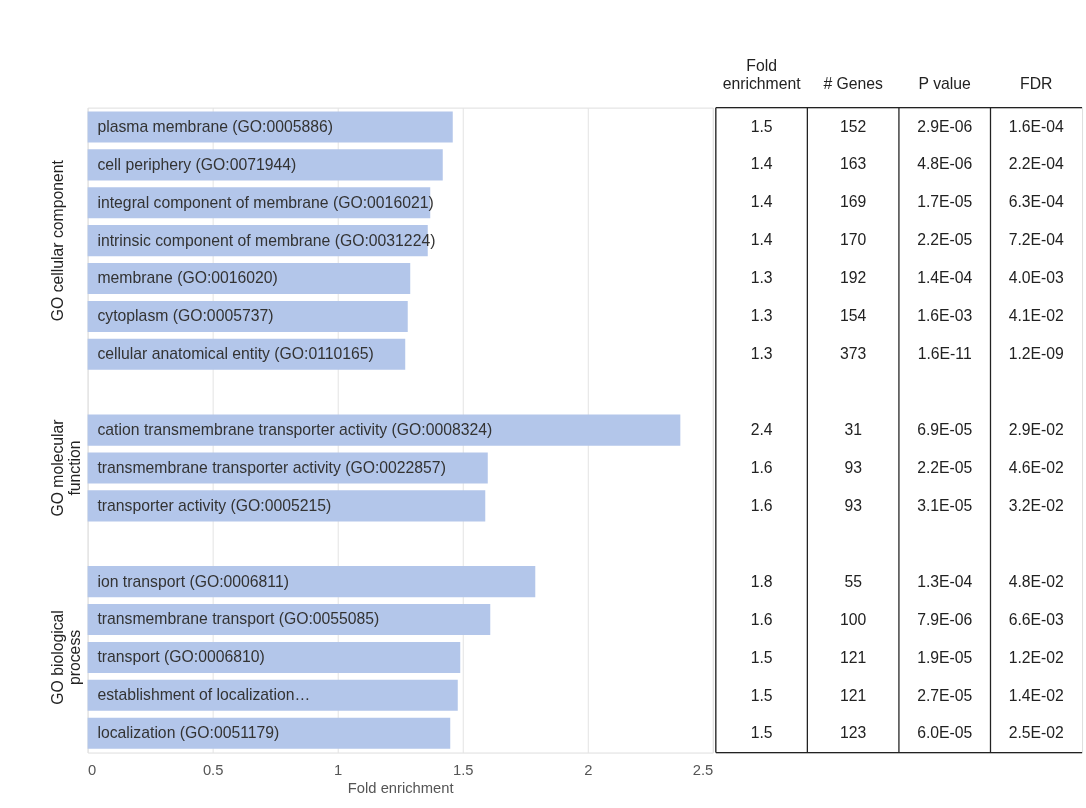  I want to click on y-tick-label: localization (GO:0051179), so click(188, 733).